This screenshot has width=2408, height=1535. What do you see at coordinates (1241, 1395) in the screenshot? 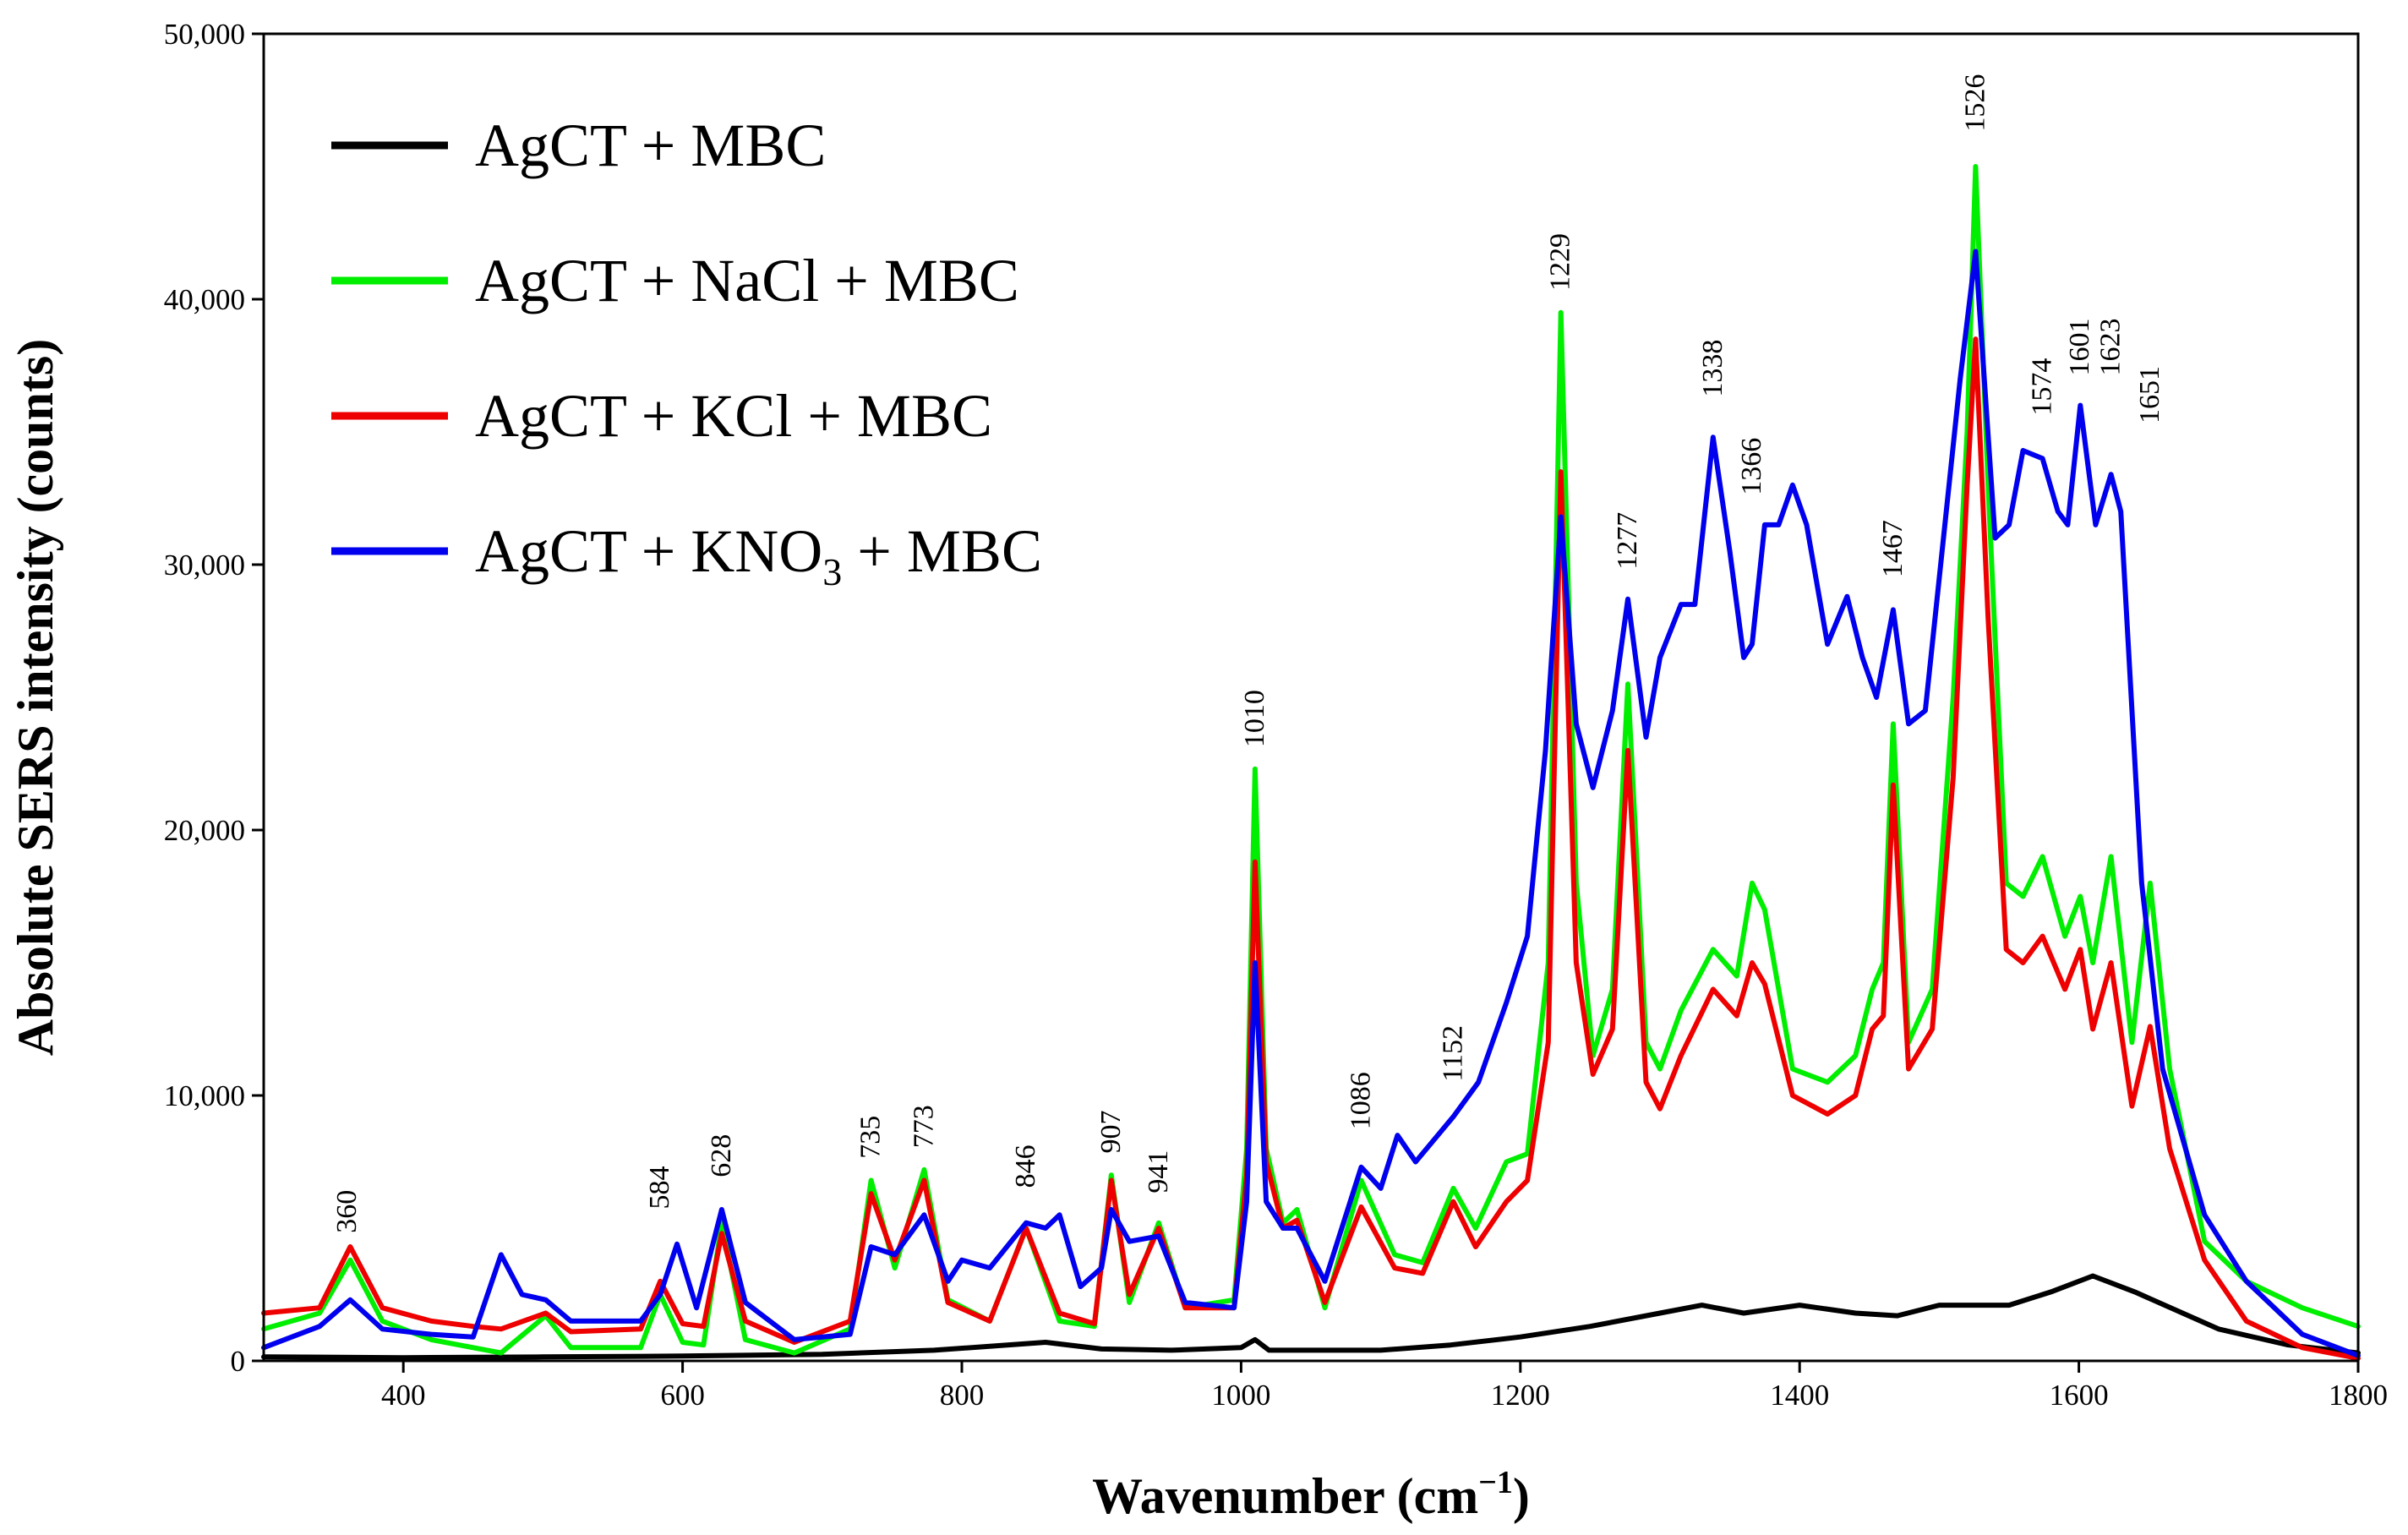
I see `x-tick-label: 1000` at bounding box center [1241, 1395].